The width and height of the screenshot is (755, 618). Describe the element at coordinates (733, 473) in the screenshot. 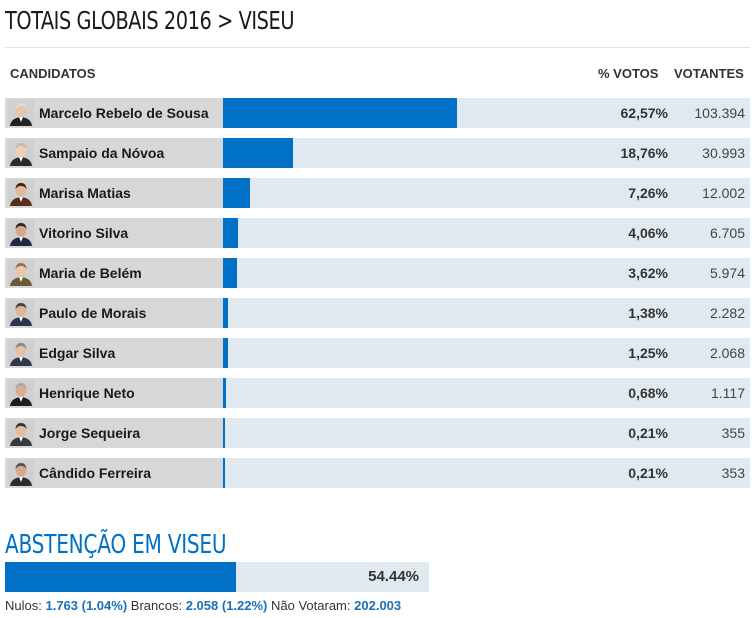

I see `votes-count-label: 353` at that location.